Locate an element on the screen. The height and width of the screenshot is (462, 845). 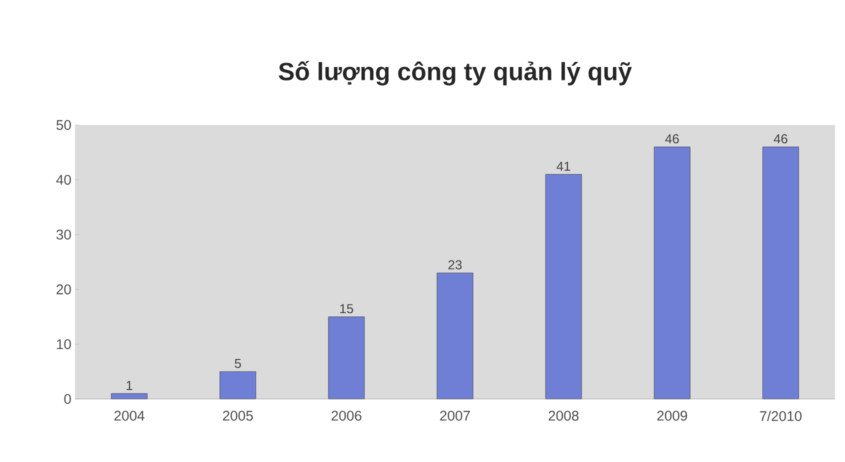
y-tick-label: 20 is located at coordinates (63, 289).